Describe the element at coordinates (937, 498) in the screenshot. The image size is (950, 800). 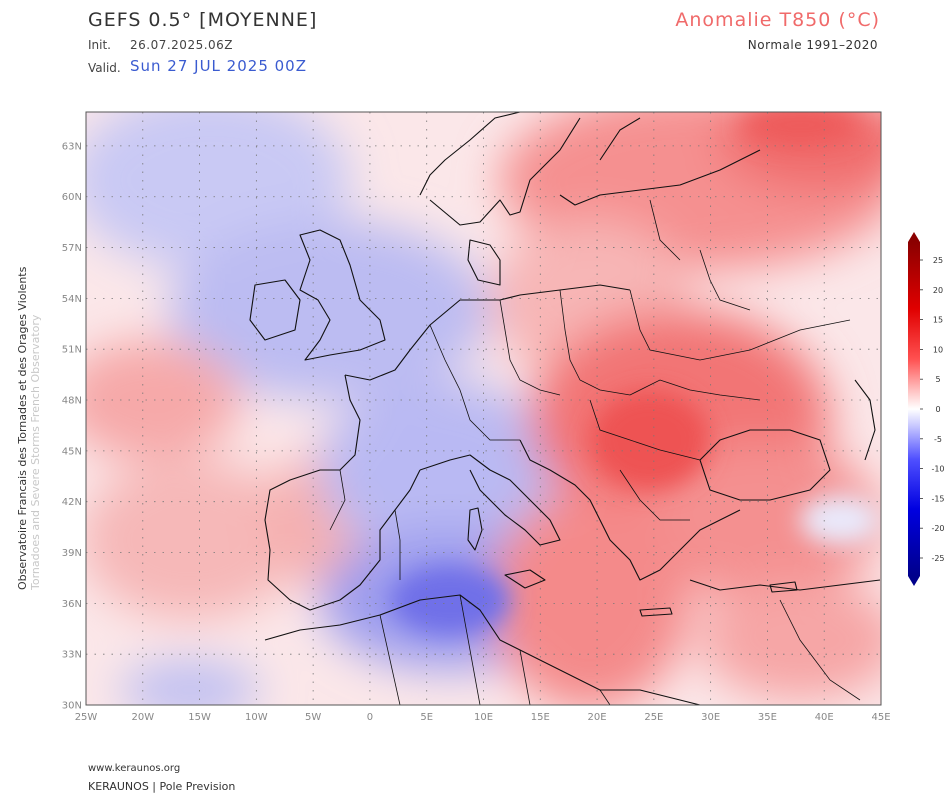
I see `colorbar-tick-label: -15` at that location.